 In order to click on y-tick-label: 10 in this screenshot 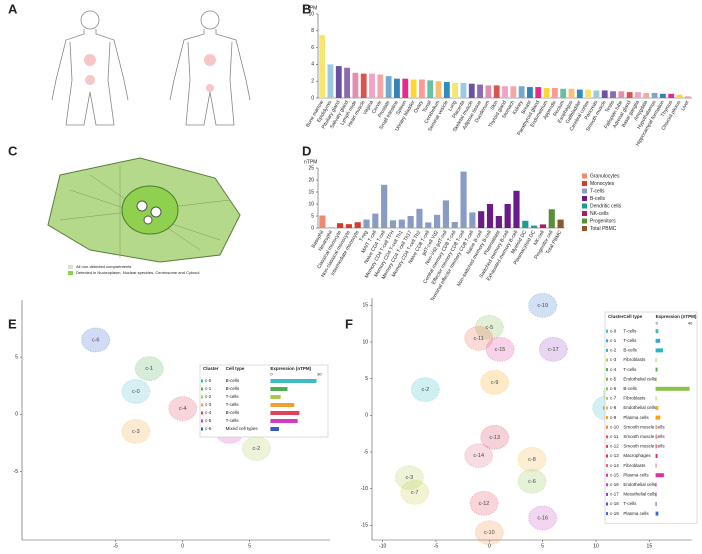, I will do `click(311, 14)`.